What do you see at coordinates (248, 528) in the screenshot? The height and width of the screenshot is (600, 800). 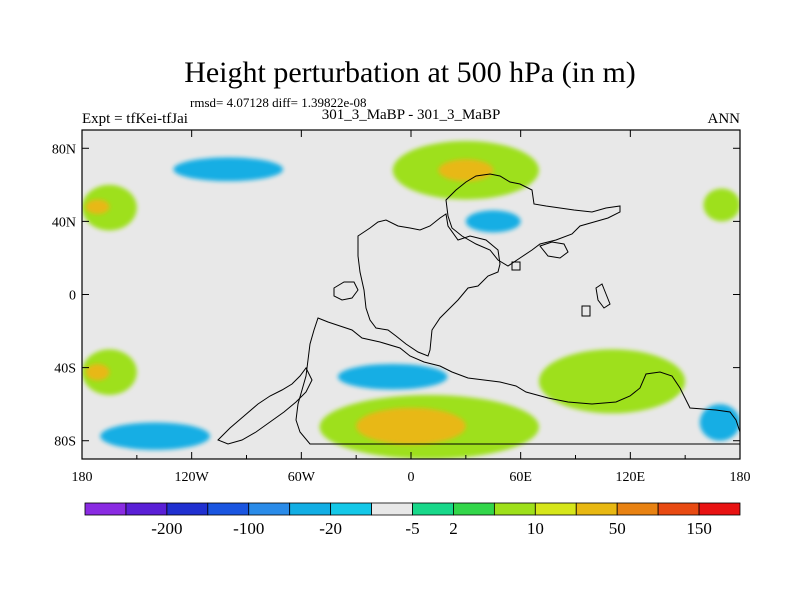 I see `colorbar-label: -100` at bounding box center [248, 528].